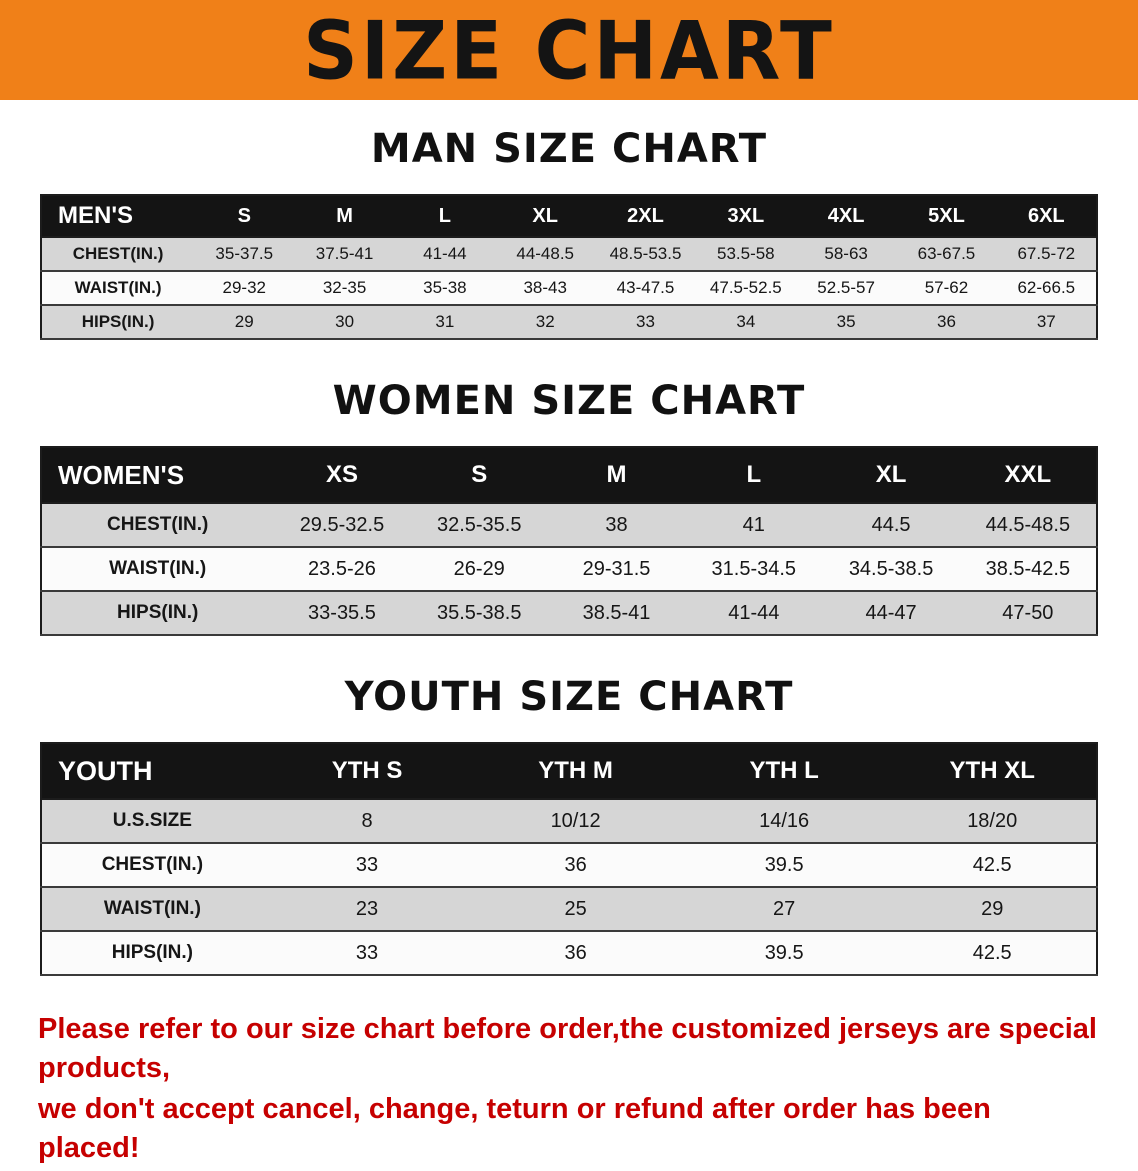 This screenshot has height=1171, width=1138. I want to click on size-header-cell: 2XL, so click(645, 216).